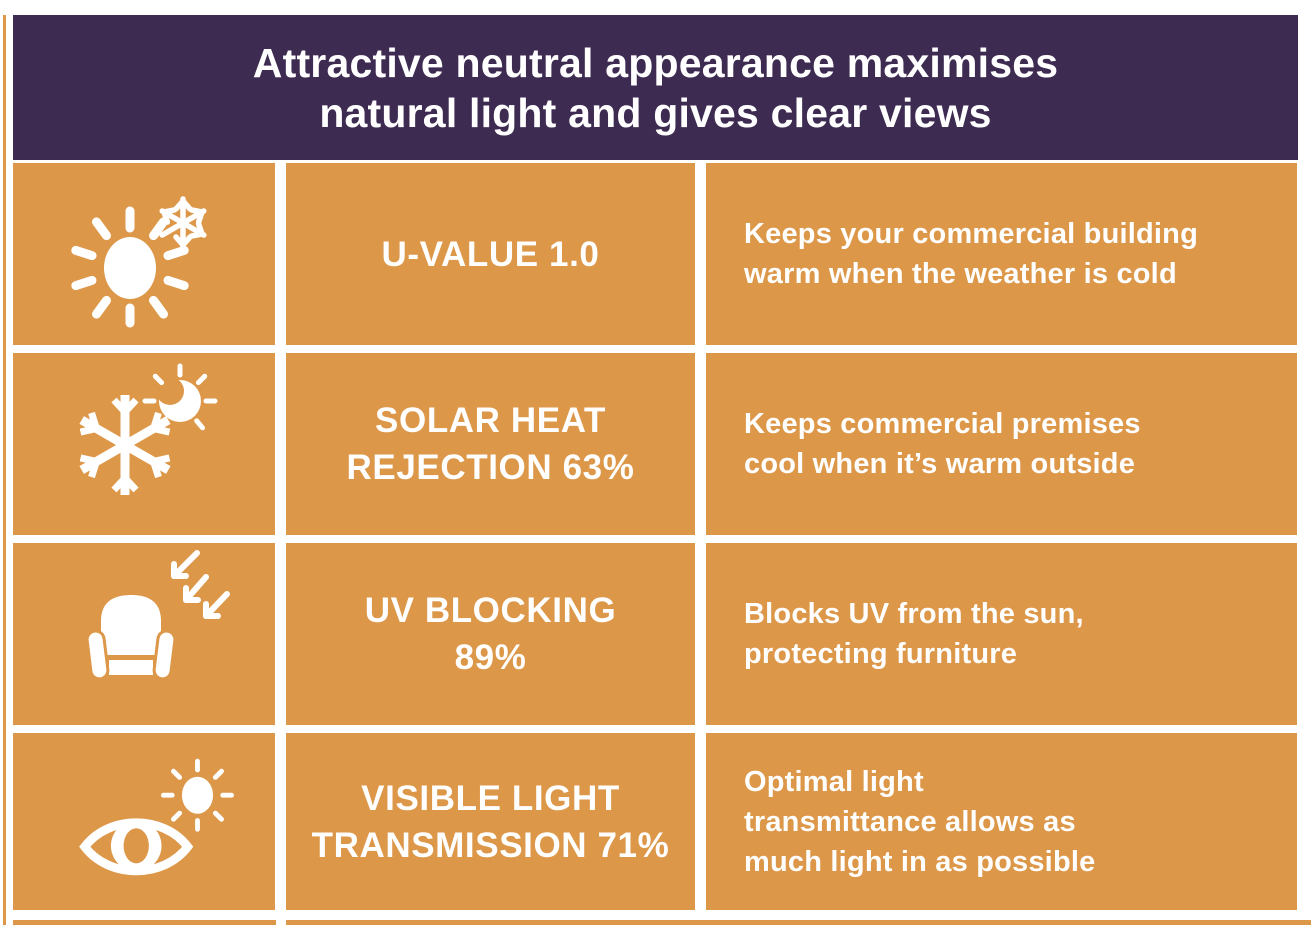 The width and height of the screenshot is (1311, 925). What do you see at coordinates (920, 861) in the screenshot?
I see `row-description-line: much light in as possible` at bounding box center [920, 861].